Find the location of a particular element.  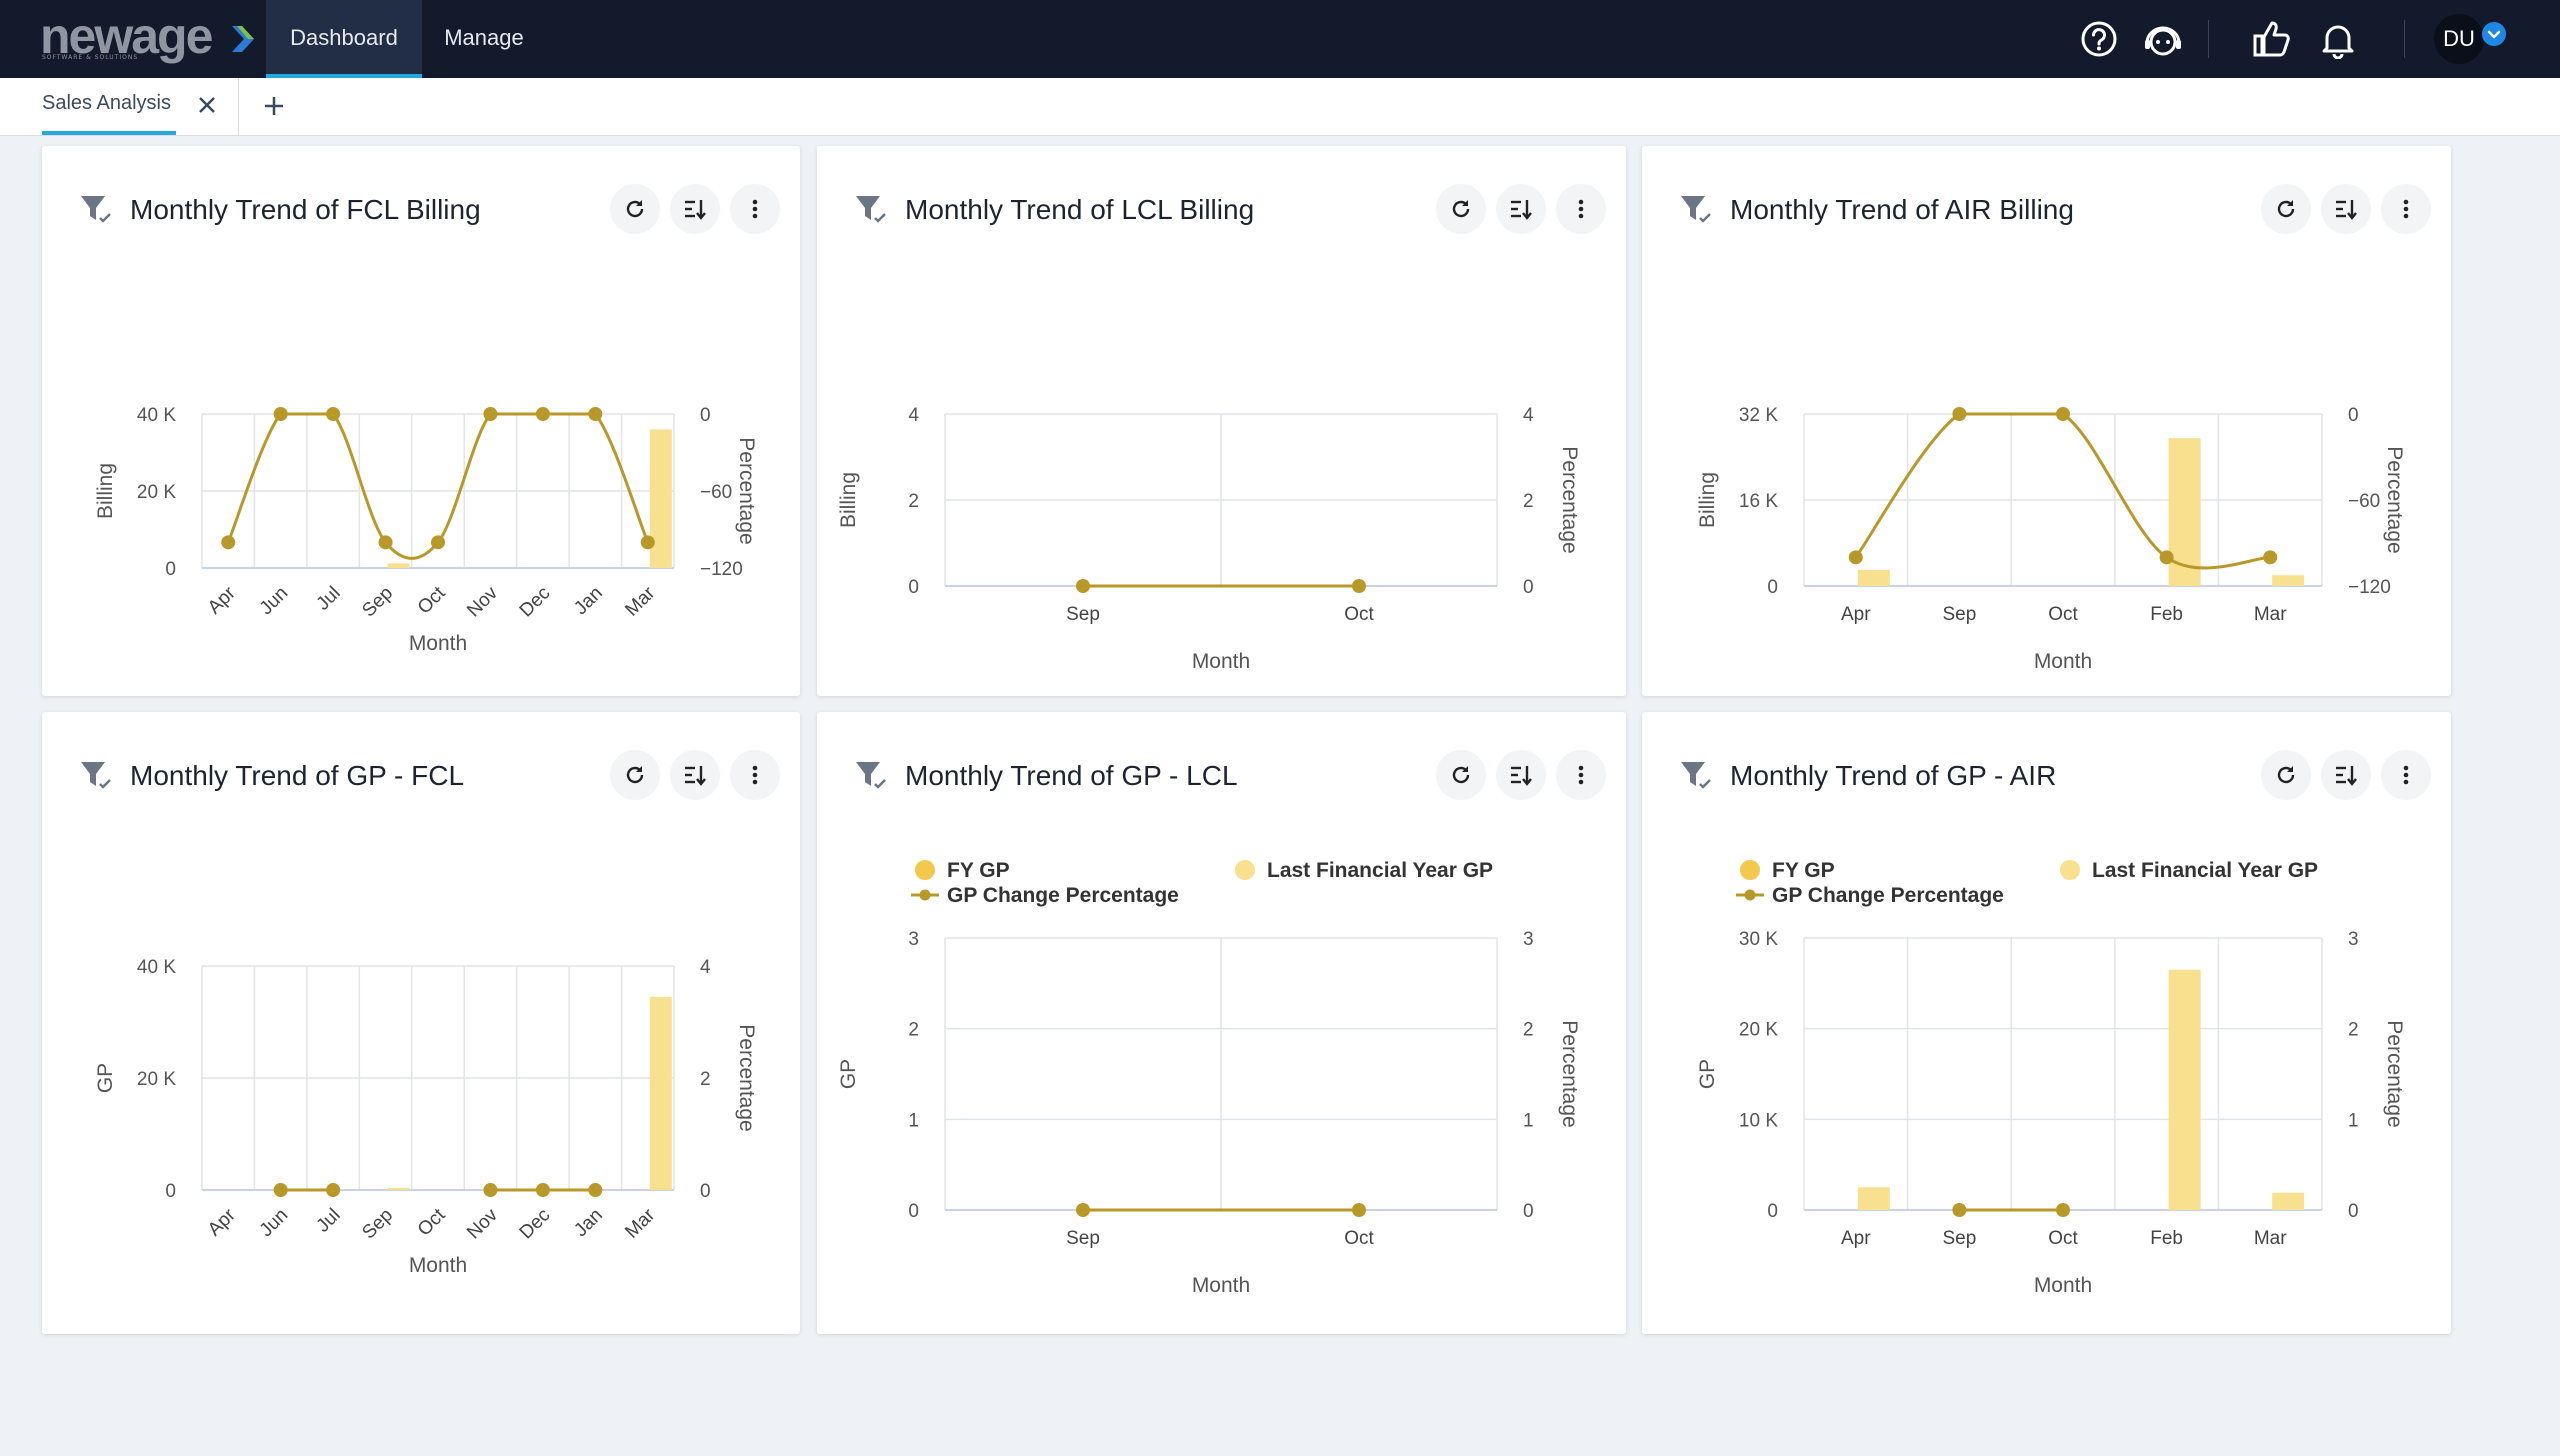

tab-divider is located at coordinates (238, 107).